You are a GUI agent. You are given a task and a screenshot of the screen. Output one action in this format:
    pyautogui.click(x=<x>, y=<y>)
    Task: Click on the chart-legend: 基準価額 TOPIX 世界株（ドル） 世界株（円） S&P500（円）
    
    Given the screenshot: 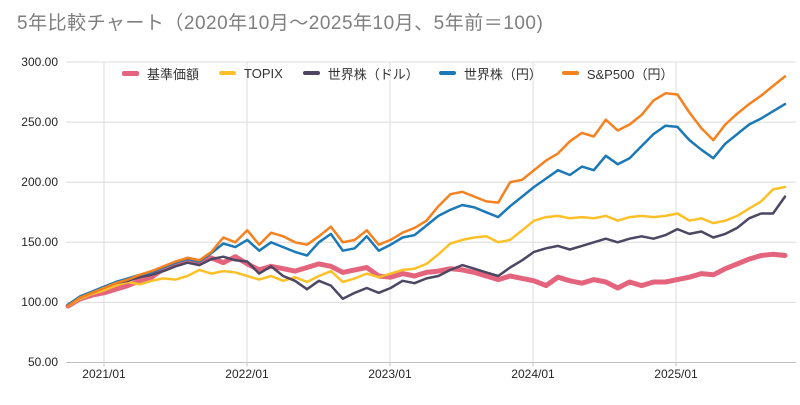 What is the action you would take?
    pyautogui.click(x=398, y=73)
    